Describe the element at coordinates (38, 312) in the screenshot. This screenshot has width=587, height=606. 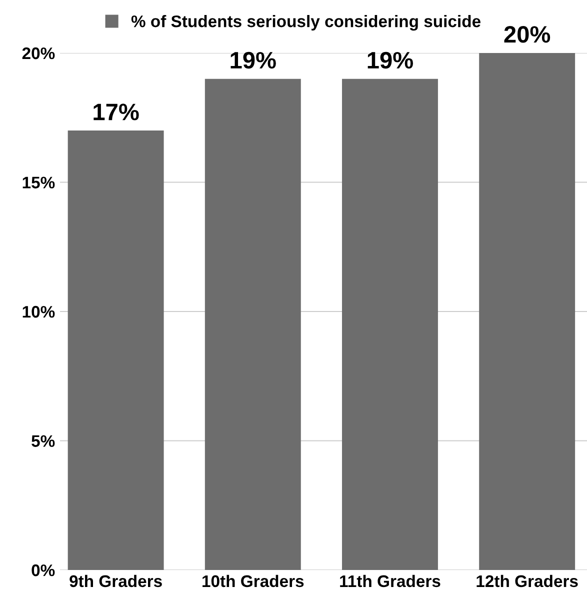
I see `y-tick-label: 10%` at that location.